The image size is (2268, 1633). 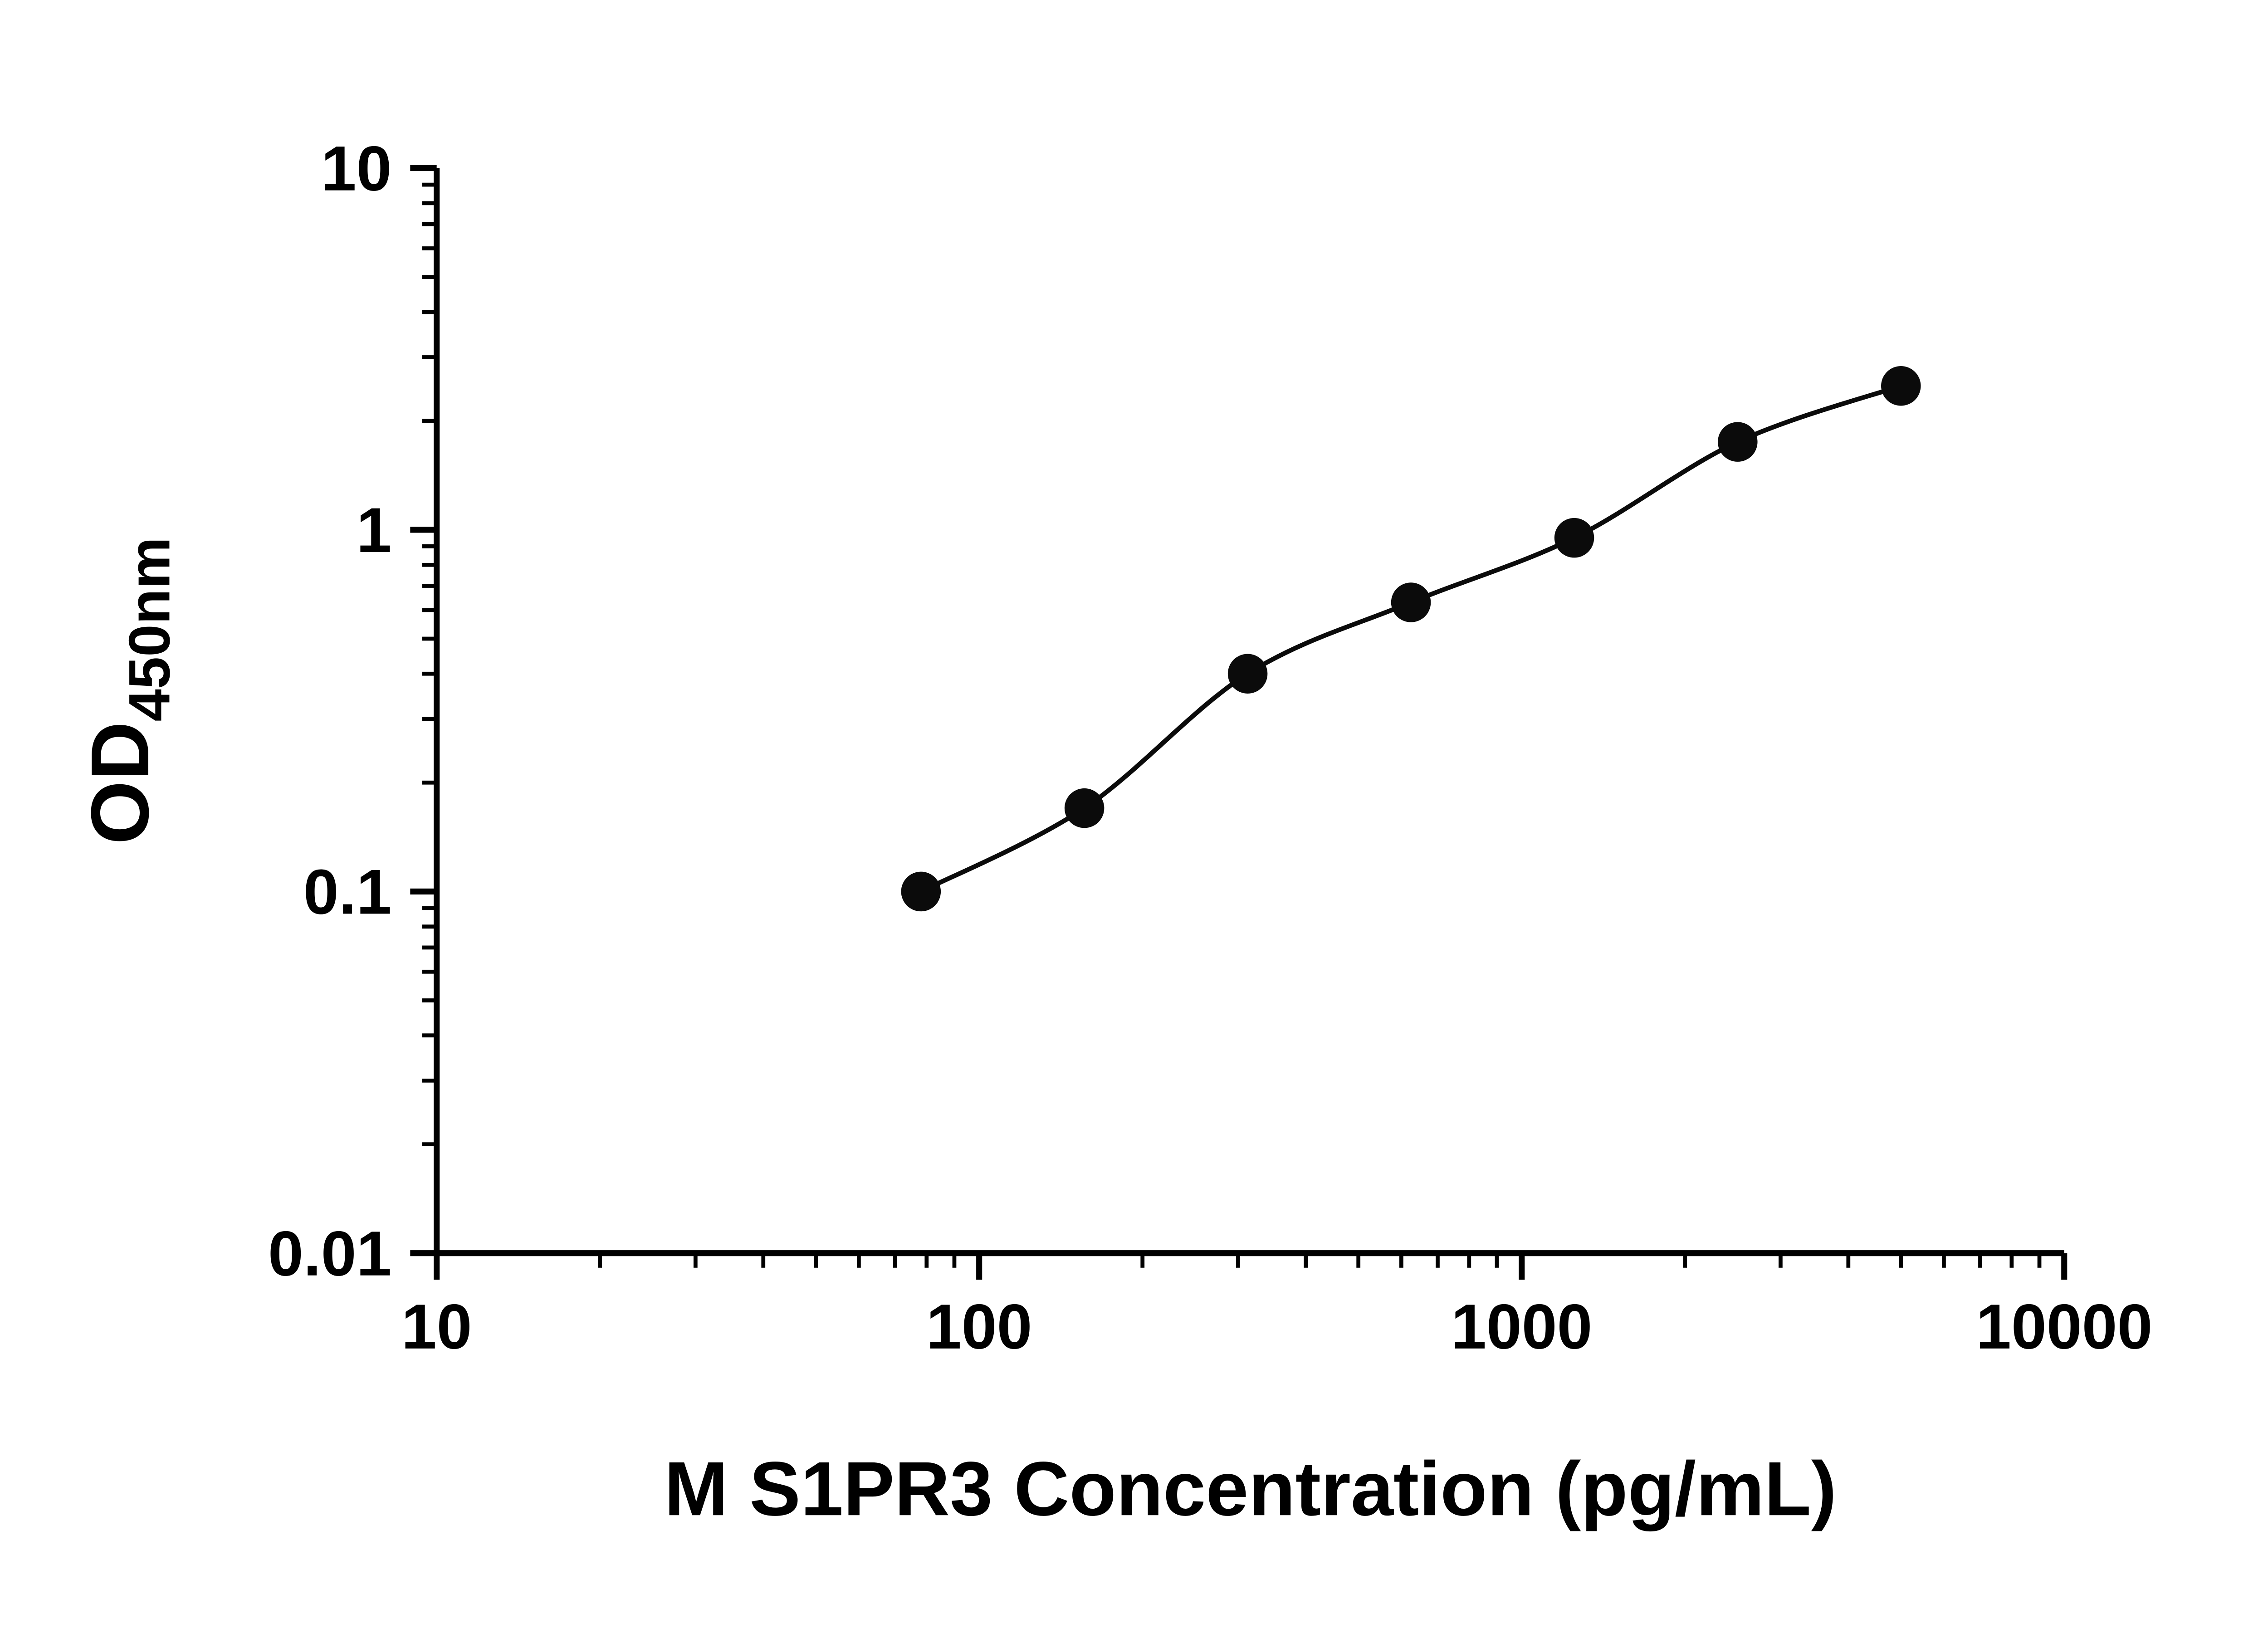 What do you see at coordinates (2064, 1326) in the screenshot?
I see `x-tick-label: 10000` at bounding box center [2064, 1326].